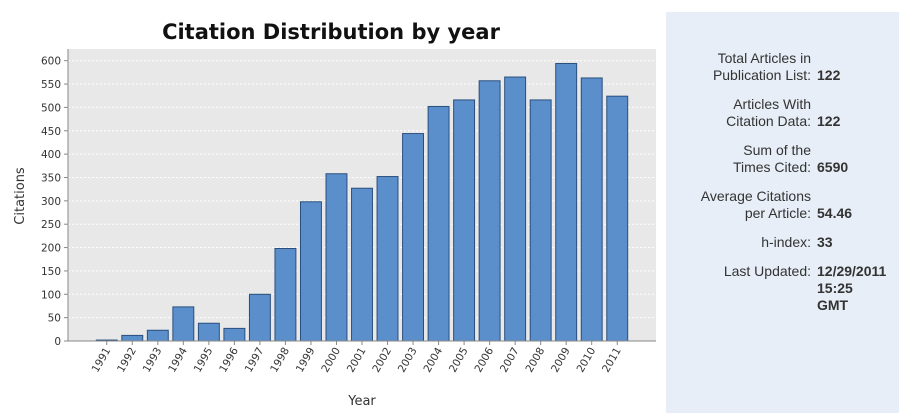 This screenshot has height=413, width=899. I want to click on x-tick-label: 2000, so click(331, 360).